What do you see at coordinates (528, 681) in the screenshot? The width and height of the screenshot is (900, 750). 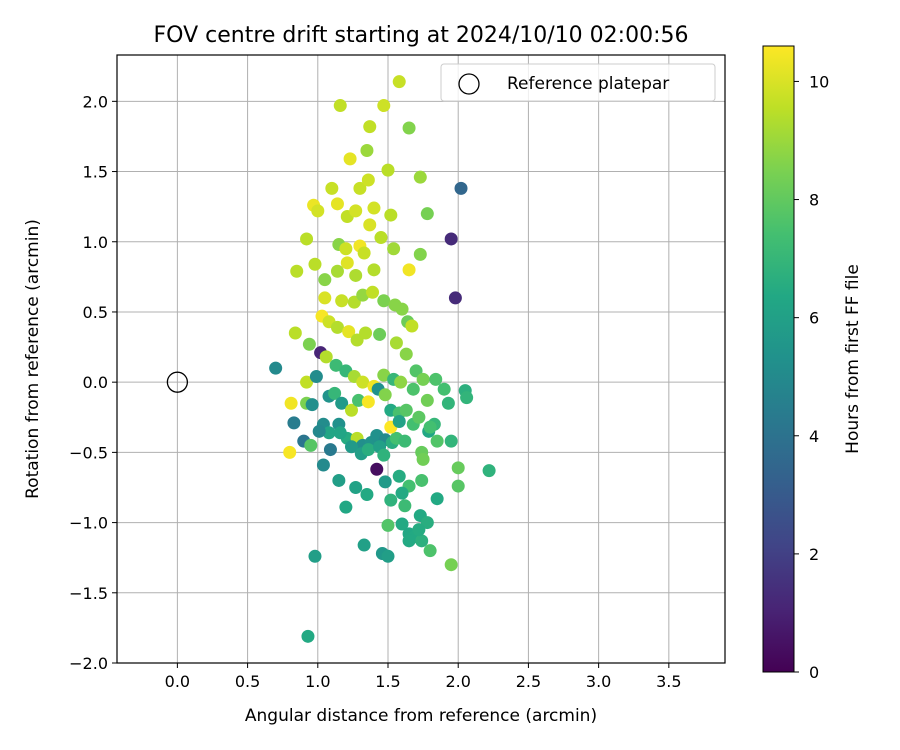 I see `x-tick-label: 2.5` at bounding box center [528, 681].